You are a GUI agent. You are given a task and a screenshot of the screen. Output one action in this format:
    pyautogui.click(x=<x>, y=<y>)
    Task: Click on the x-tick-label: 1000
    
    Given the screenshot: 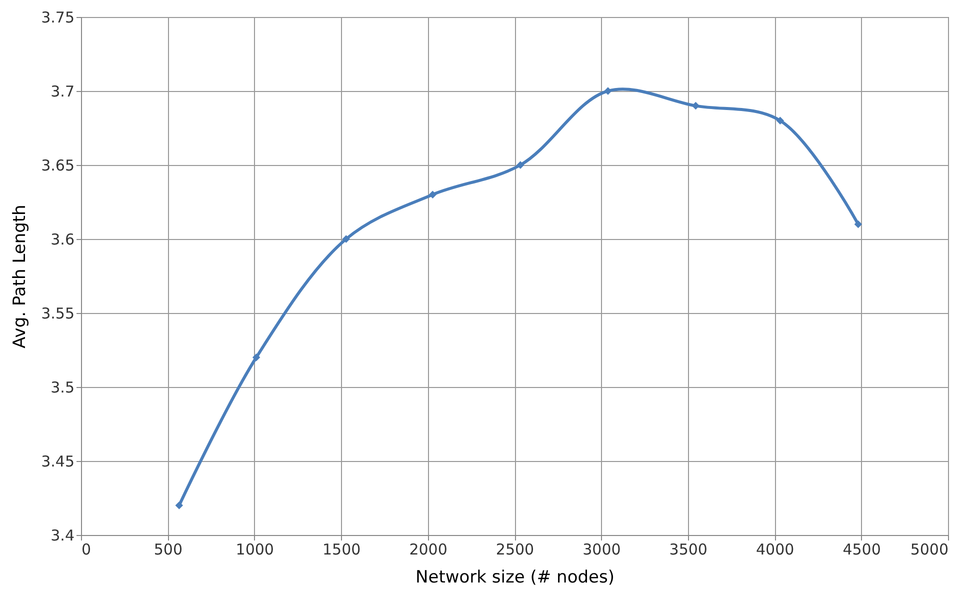 What is the action you would take?
    pyautogui.click(x=255, y=549)
    